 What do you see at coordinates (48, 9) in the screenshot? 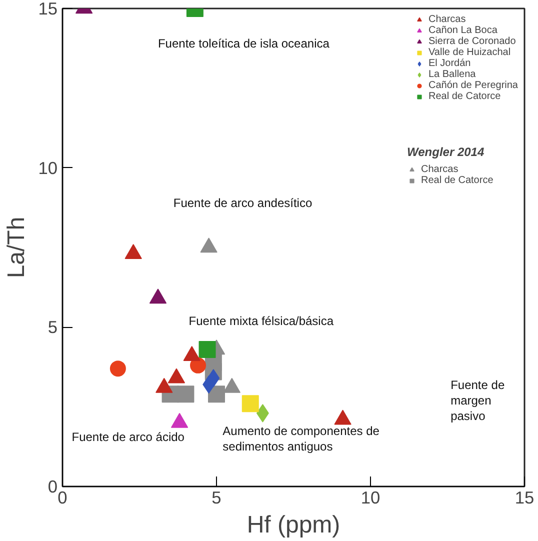
I see `y-tick-label: 15` at bounding box center [48, 9].